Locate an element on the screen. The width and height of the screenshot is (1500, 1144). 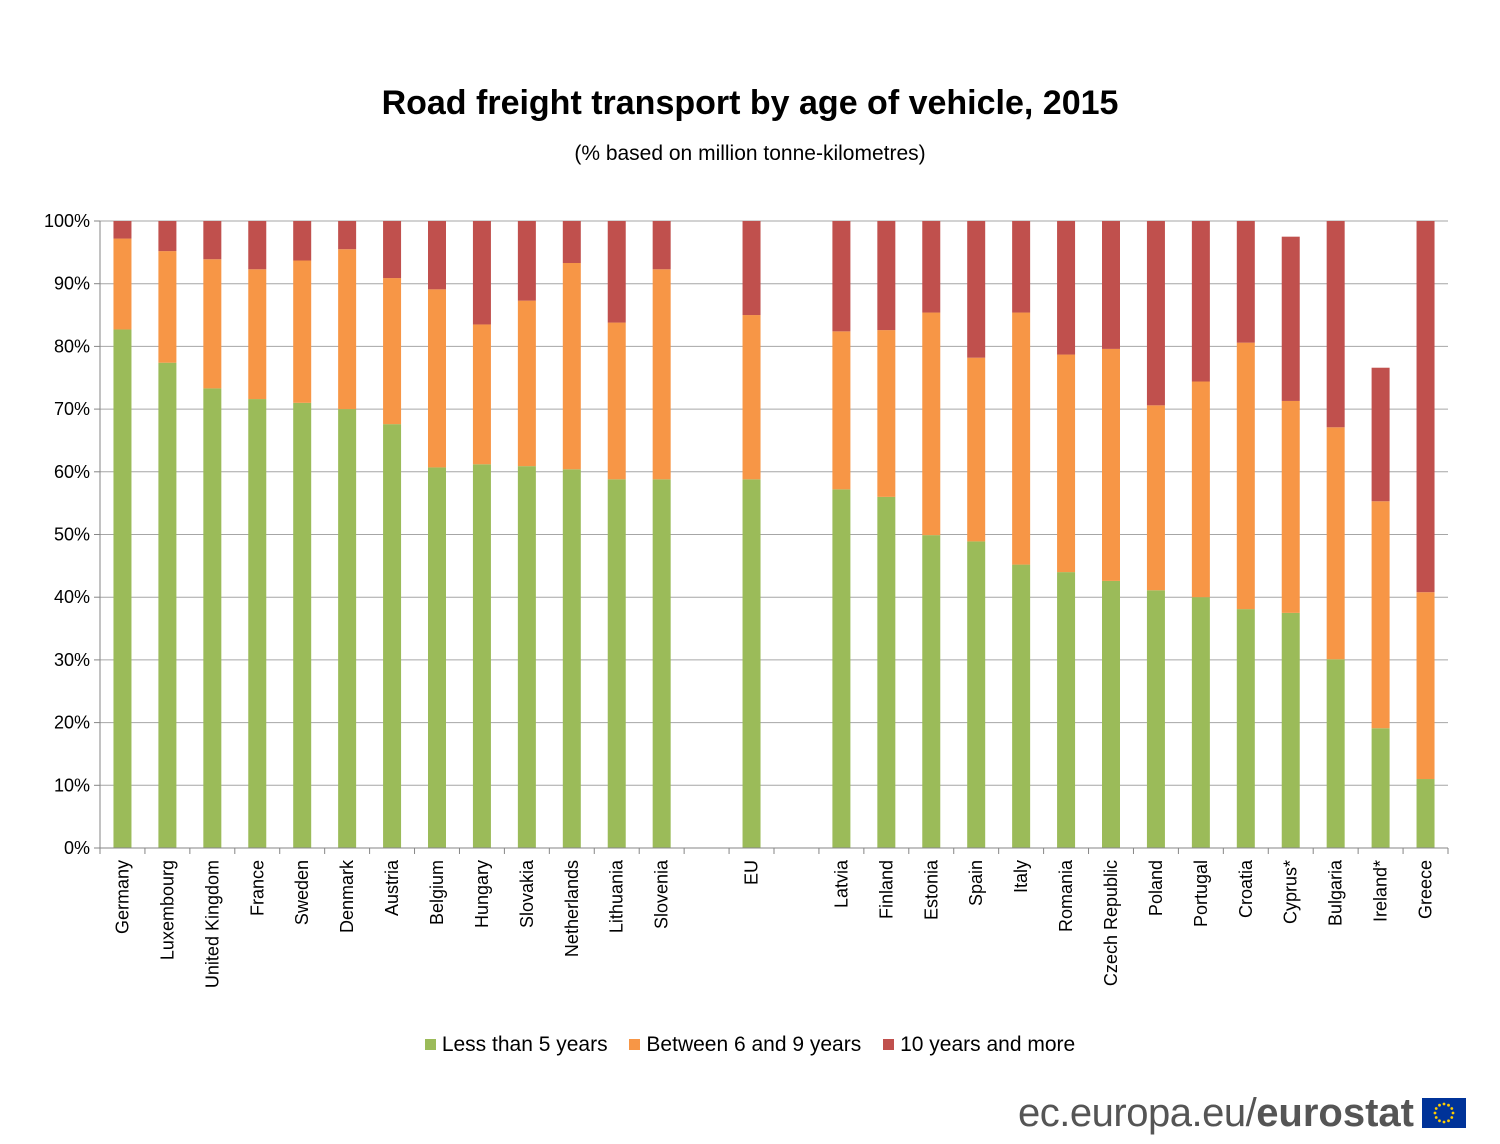
x-tick-label: Finland is located at coordinates (886, 889).